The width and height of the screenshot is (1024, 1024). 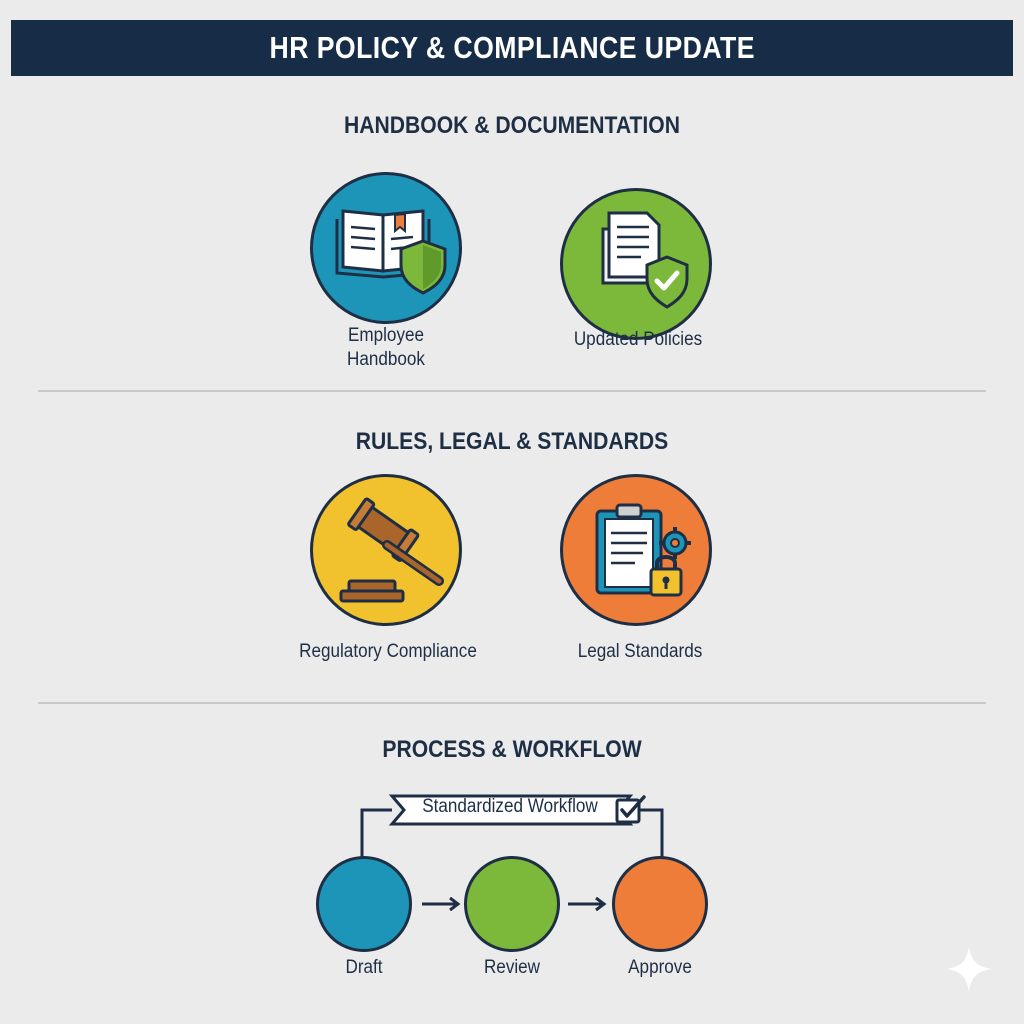 I want to click on clipboard-lock-gear-icon, so click(x=643, y=550).